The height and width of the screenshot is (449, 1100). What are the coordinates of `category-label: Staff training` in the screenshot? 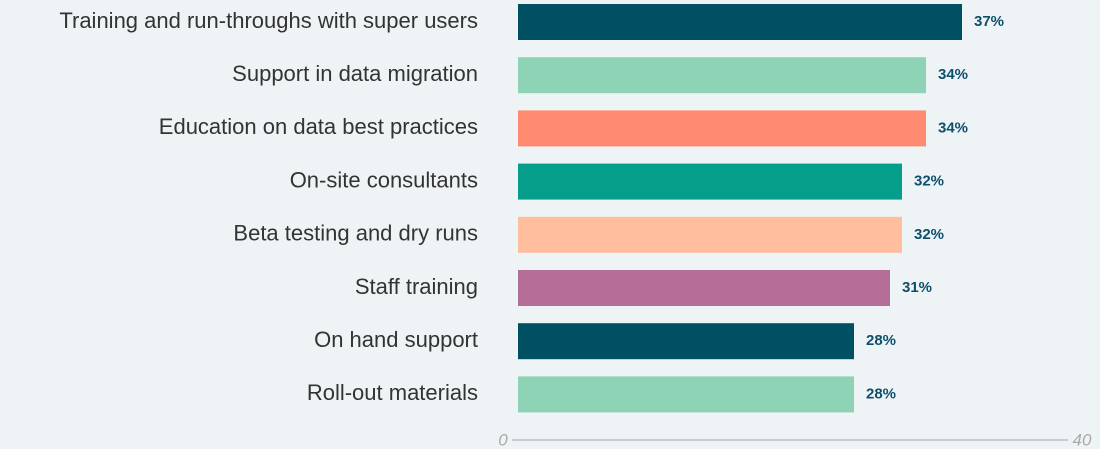 It's located at (416, 286).